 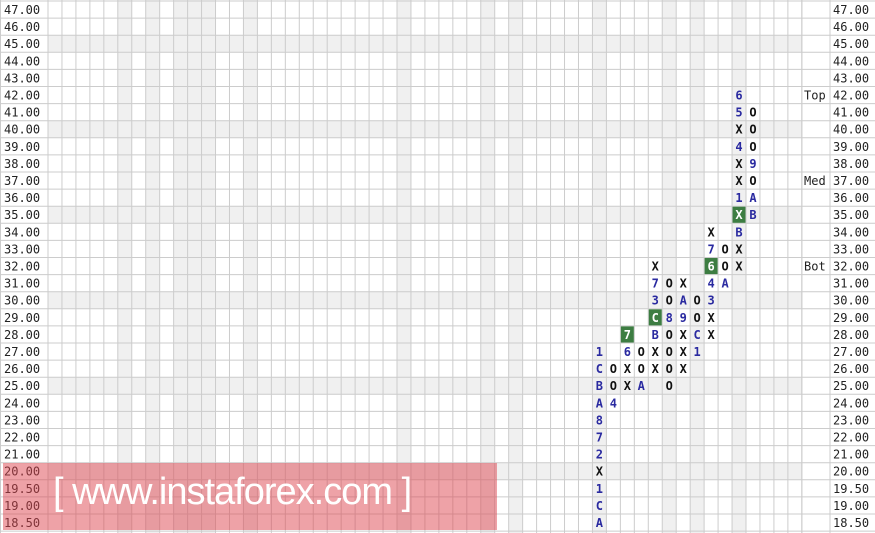 What do you see at coordinates (851, 147) in the screenshot?
I see `price-label-right: 39.00` at bounding box center [851, 147].